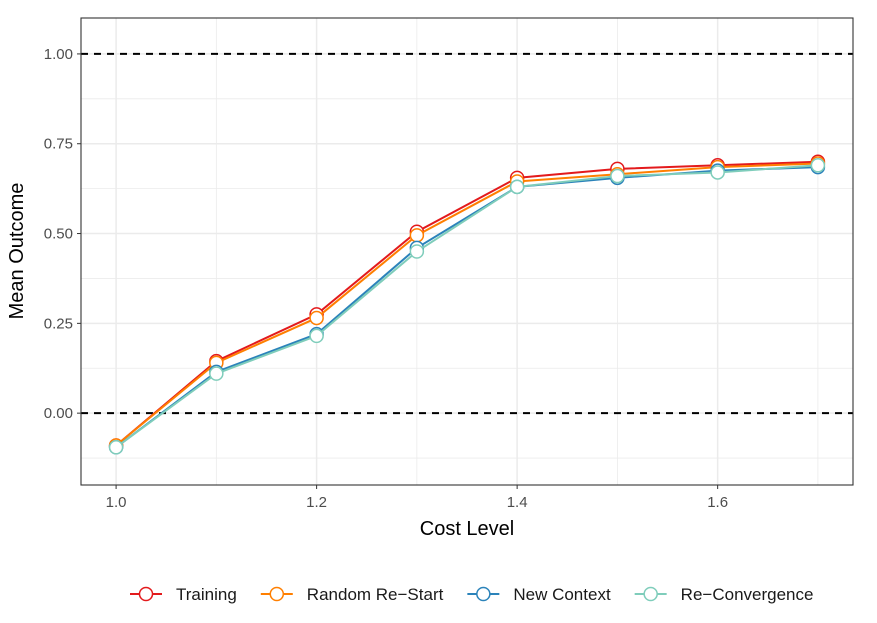 The width and height of the screenshot is (877, 623). Describe the element at coordinates (58, 413) in the screenshot. I see `y-tick-label: 0.00` at that location.